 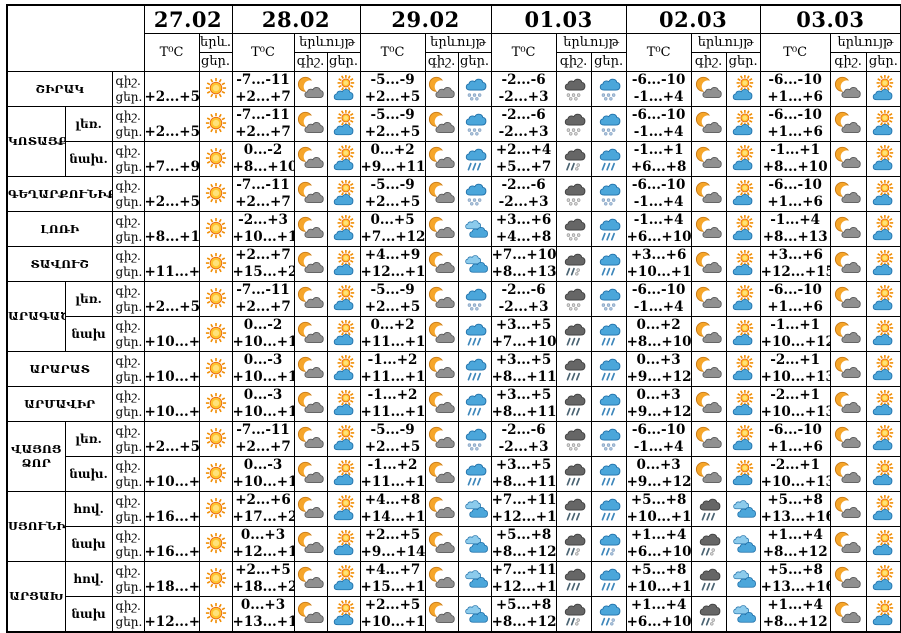 I want to click on temperature-cell: +2...+5, so click(x=171, y=88).